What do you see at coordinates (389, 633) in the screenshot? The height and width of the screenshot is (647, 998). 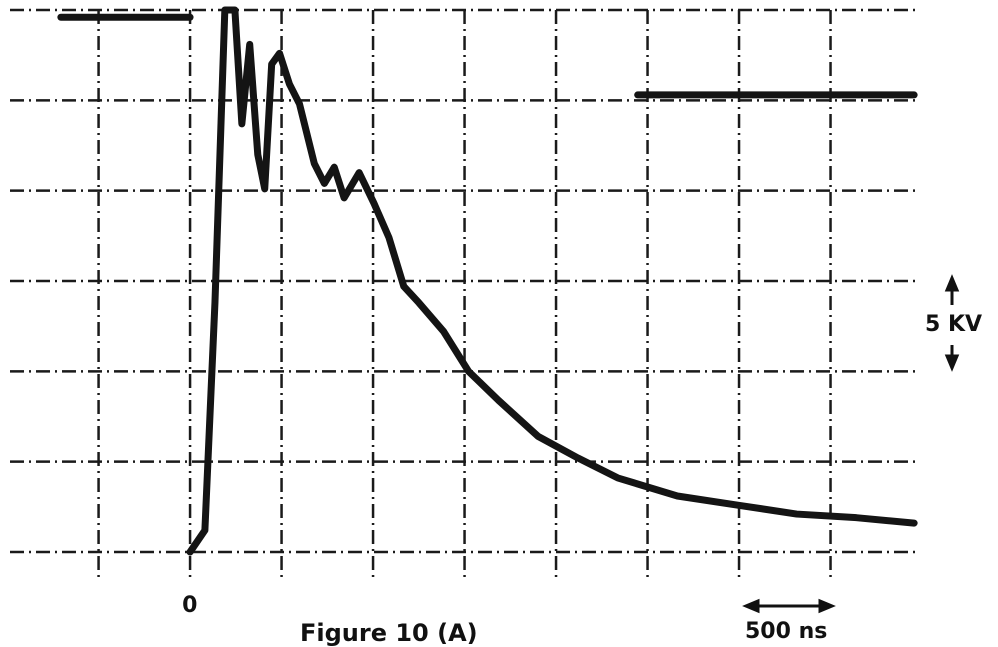 I see `caption: Figure 10 (A)` at bounding box center [389, 633].